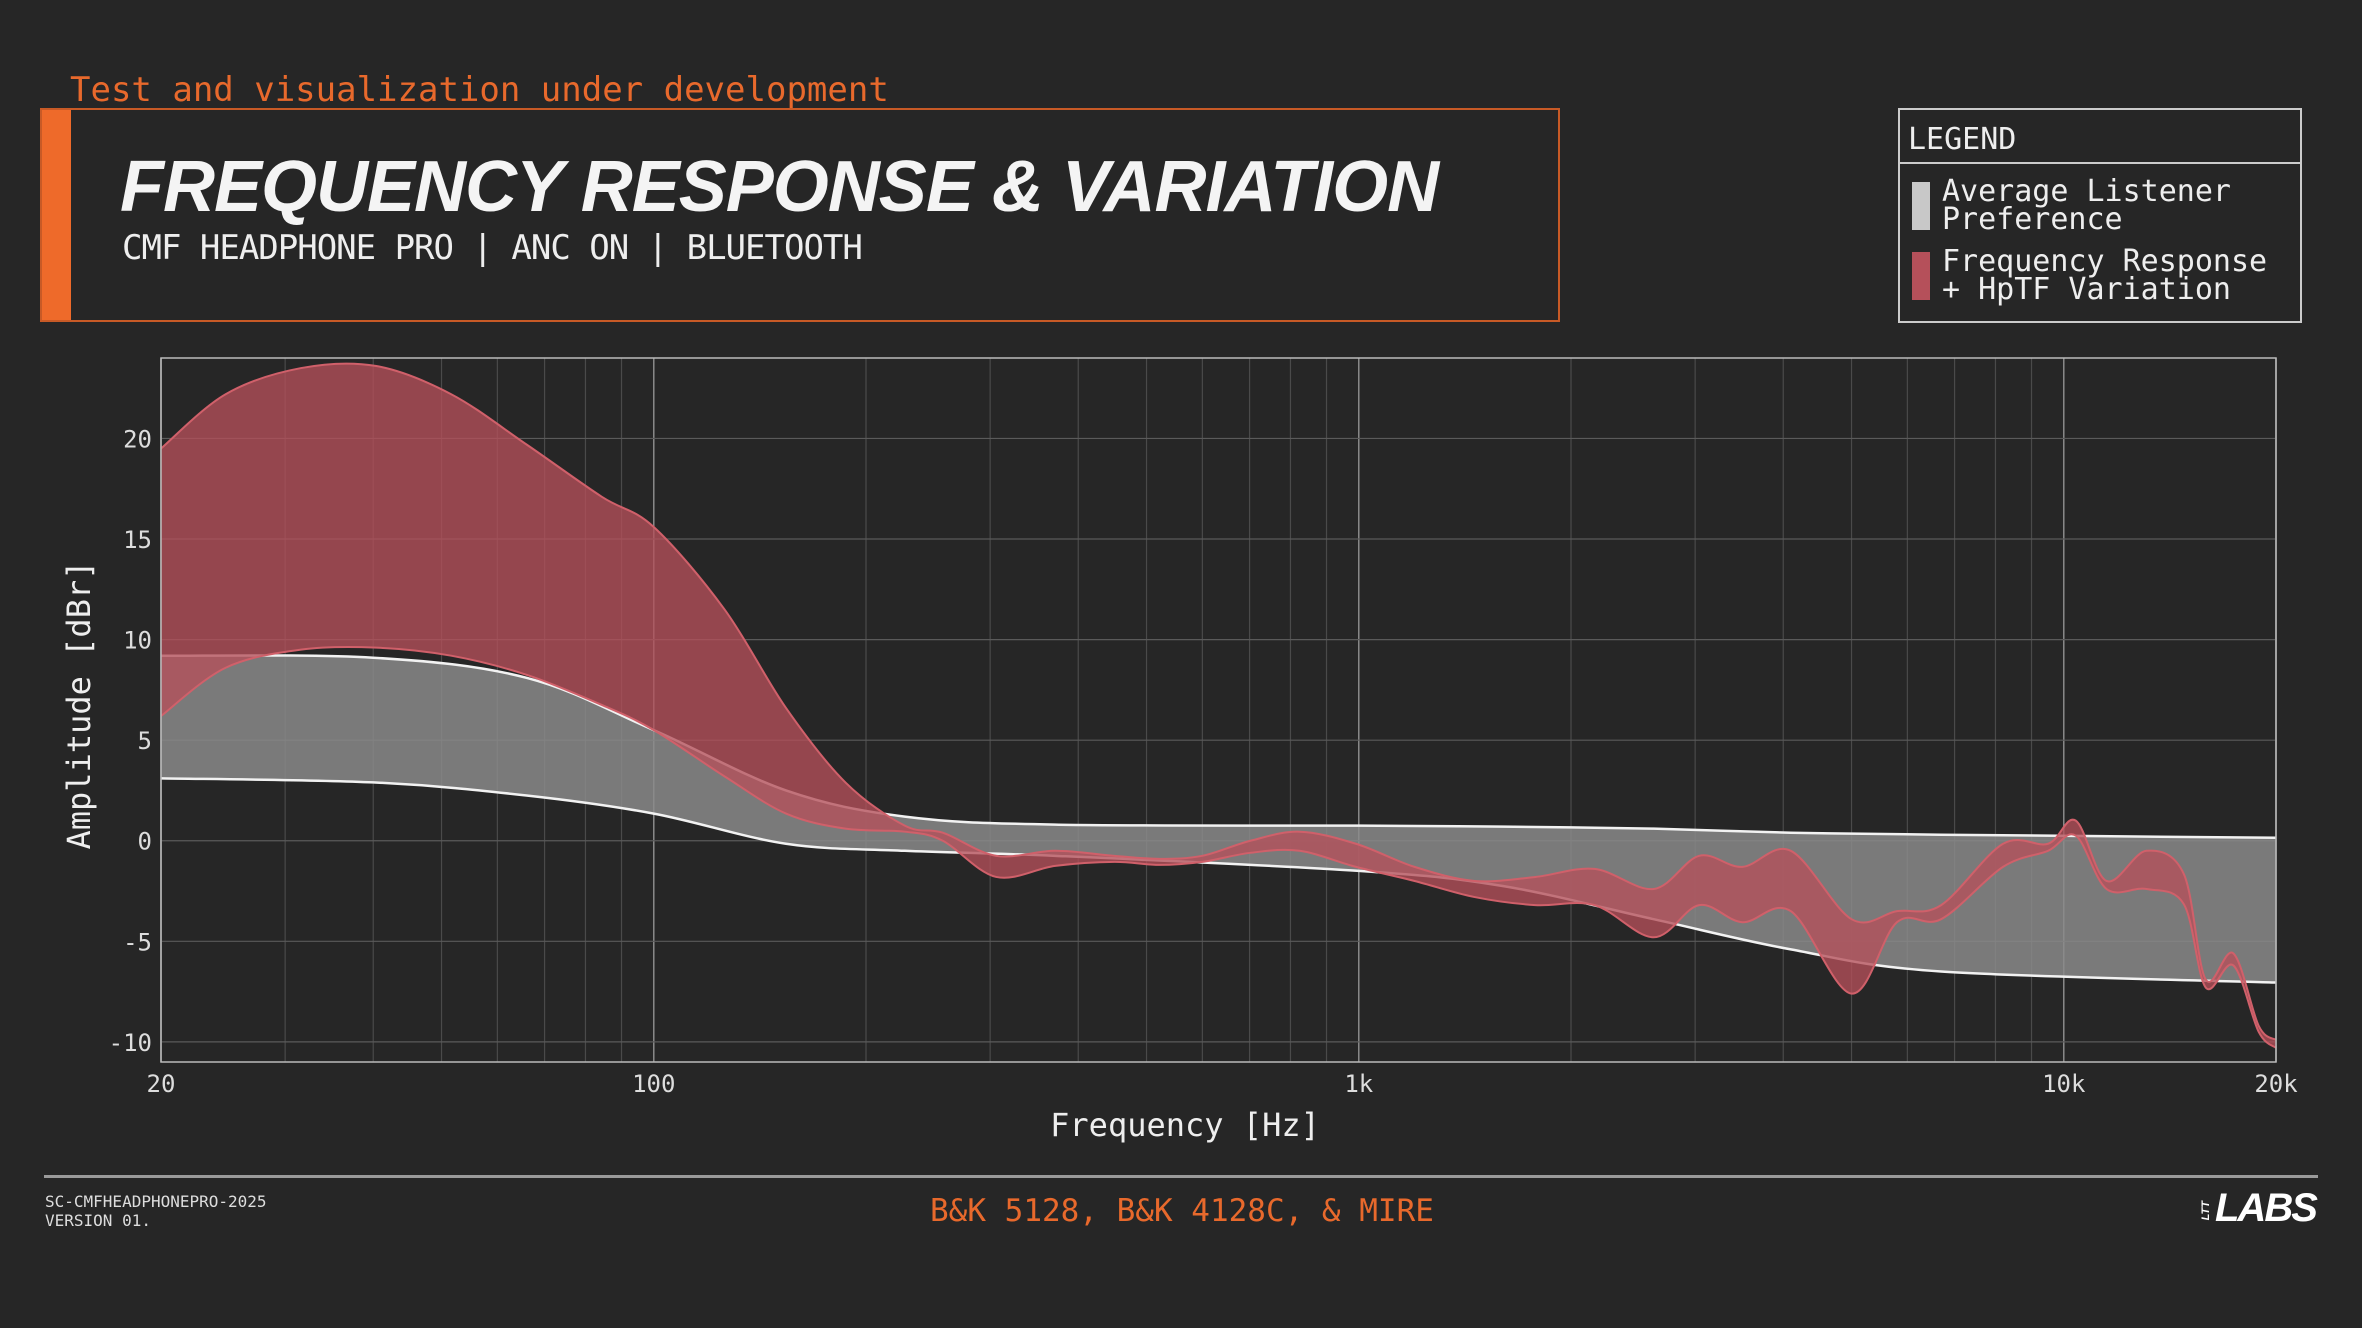 The width and height of the screenshot is (2362, 1328). What do you see at coordinates (1181, 1176) in the screenshot?
I see `footer-divider` at bounding box center [1181, 1176].